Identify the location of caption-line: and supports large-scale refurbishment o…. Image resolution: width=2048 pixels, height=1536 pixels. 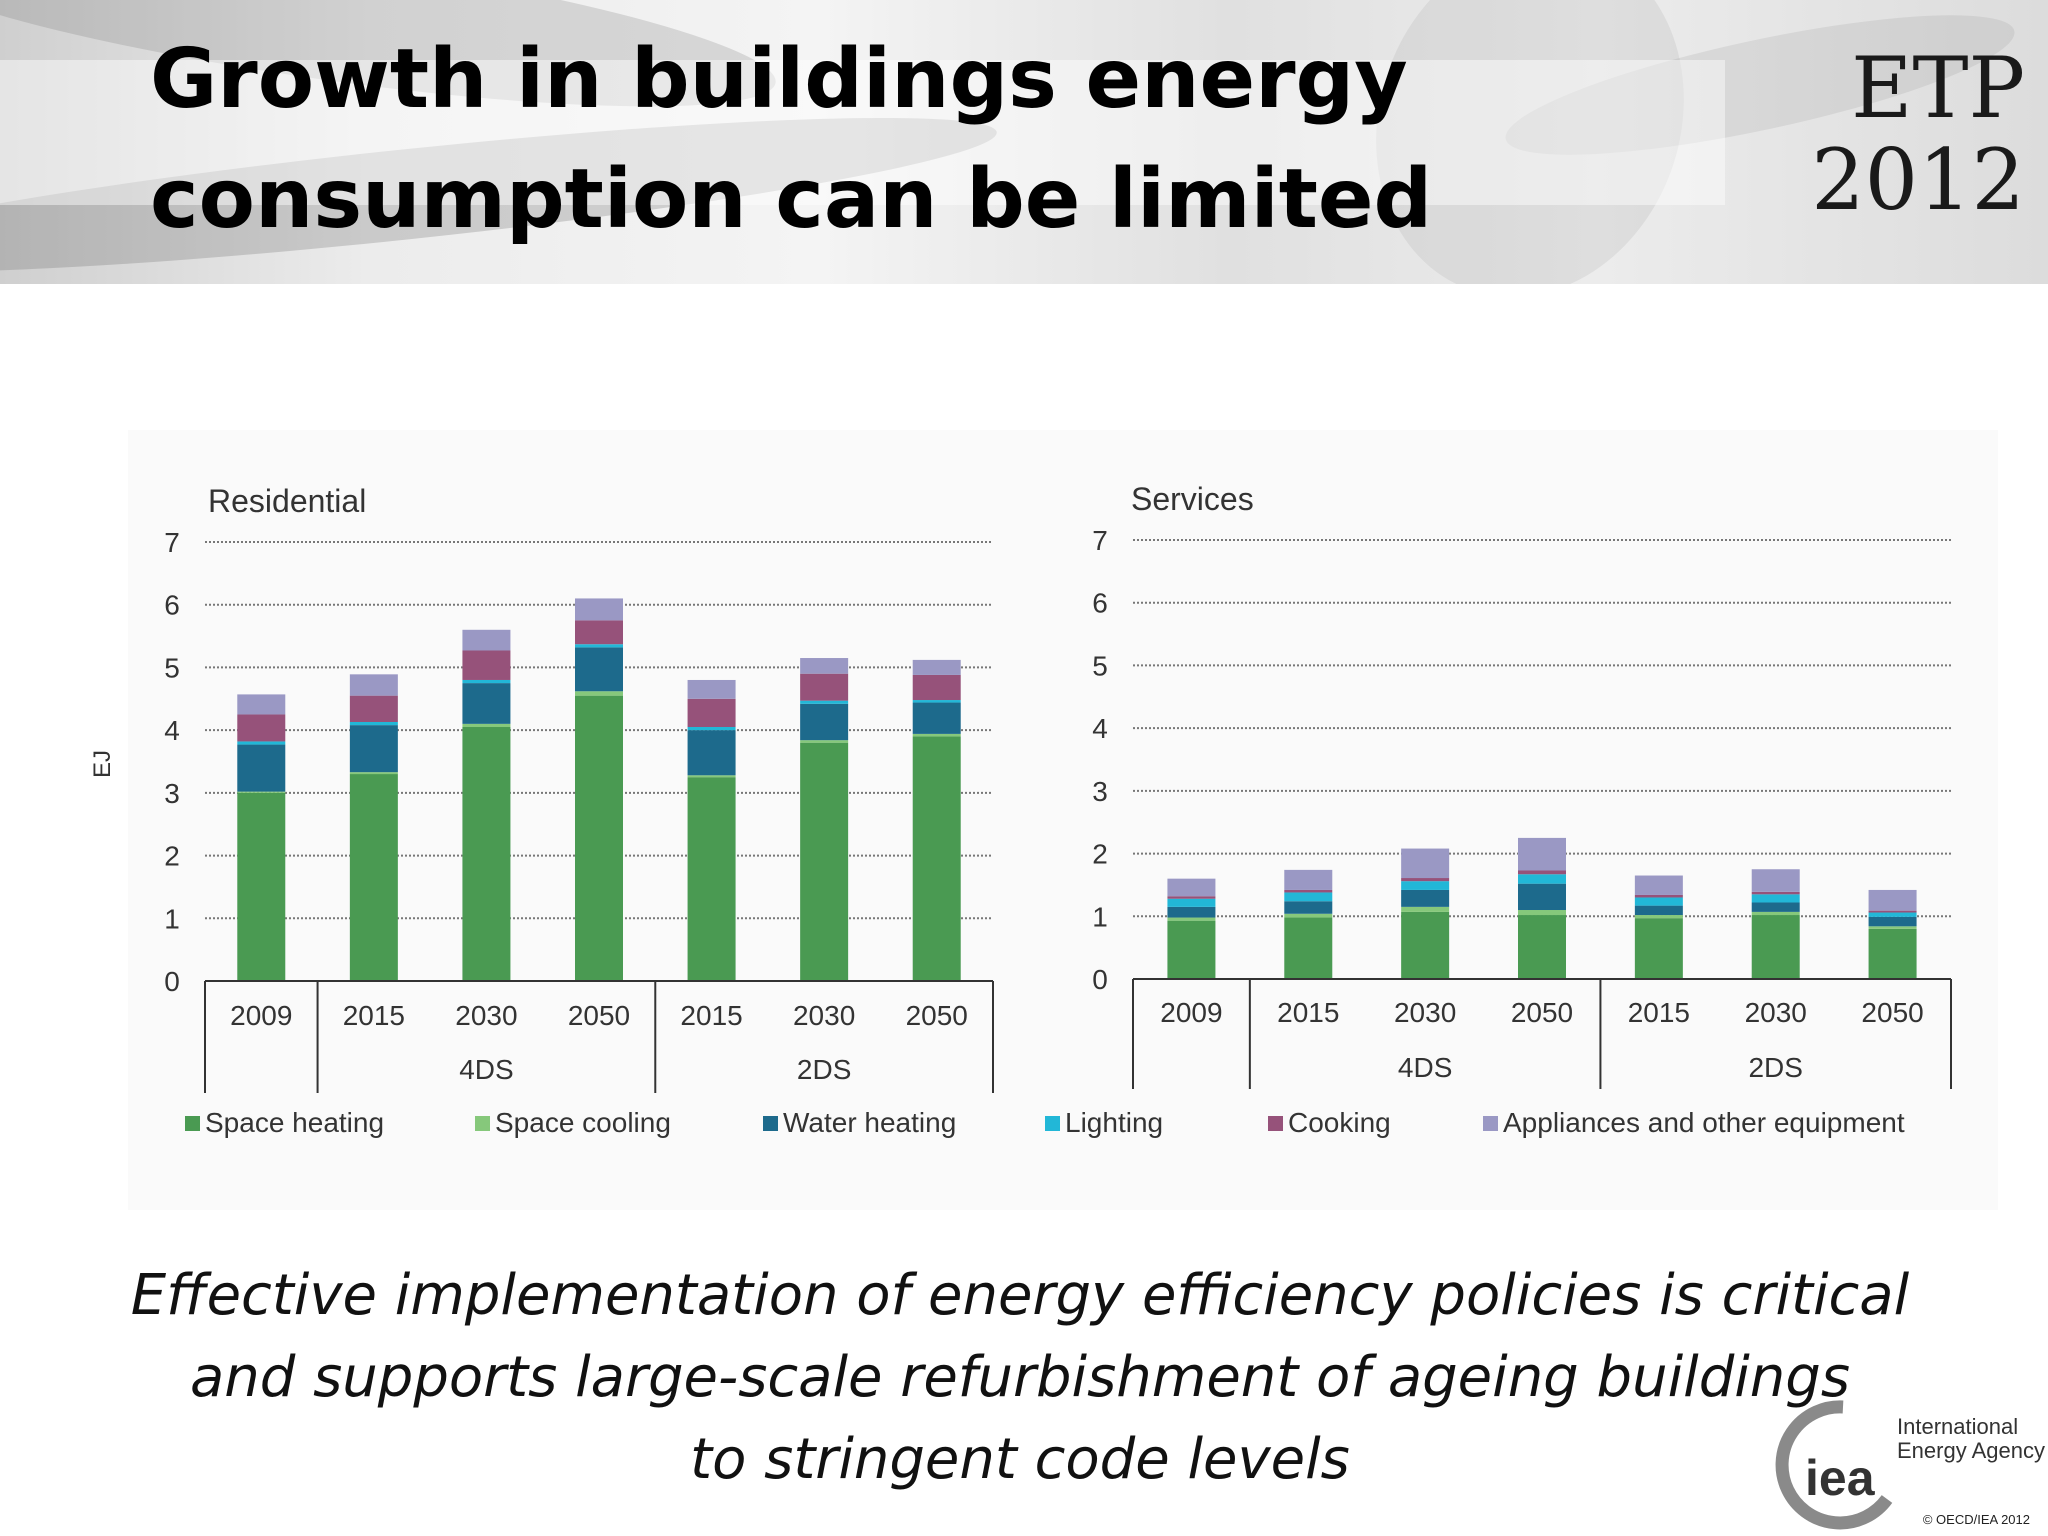
(1020, 1377).